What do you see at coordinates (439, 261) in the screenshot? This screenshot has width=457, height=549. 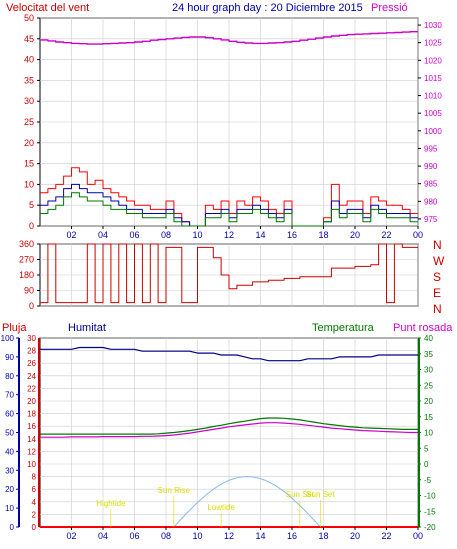 I see `compass-label-w: W` at bounding box center [439, 261].